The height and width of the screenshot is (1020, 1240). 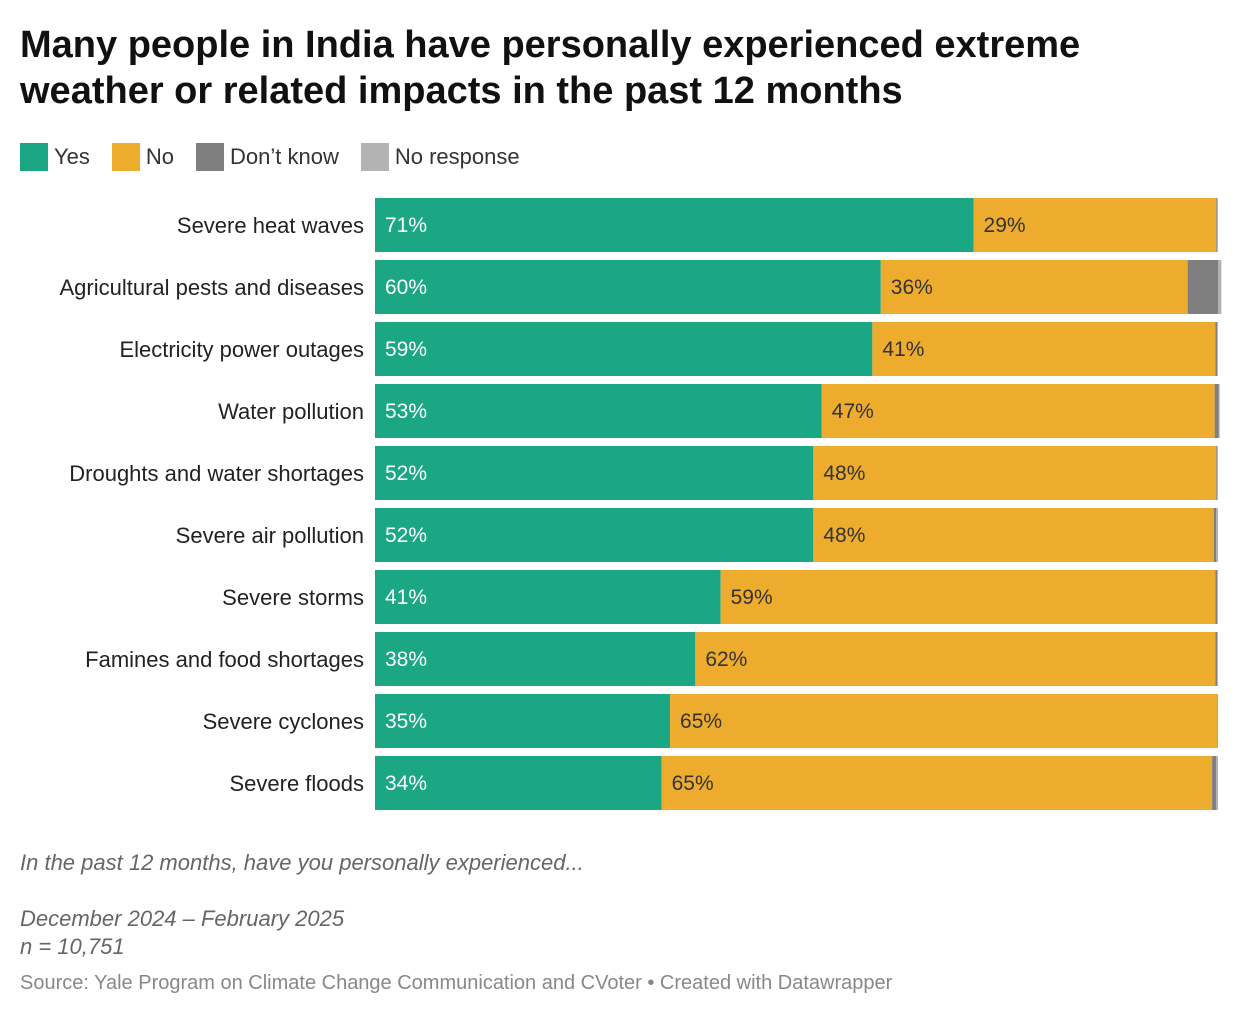 What do you see at coordinates (270, 535) in the screenshot?
I see `category-label: Severe air pollution` at bounding box center [270, 535].